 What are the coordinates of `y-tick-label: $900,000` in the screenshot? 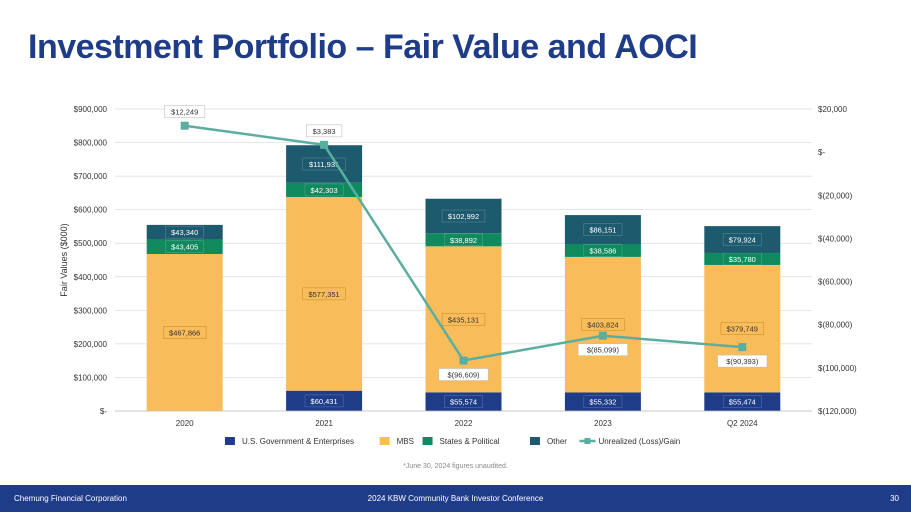 It's located at (91, 109).